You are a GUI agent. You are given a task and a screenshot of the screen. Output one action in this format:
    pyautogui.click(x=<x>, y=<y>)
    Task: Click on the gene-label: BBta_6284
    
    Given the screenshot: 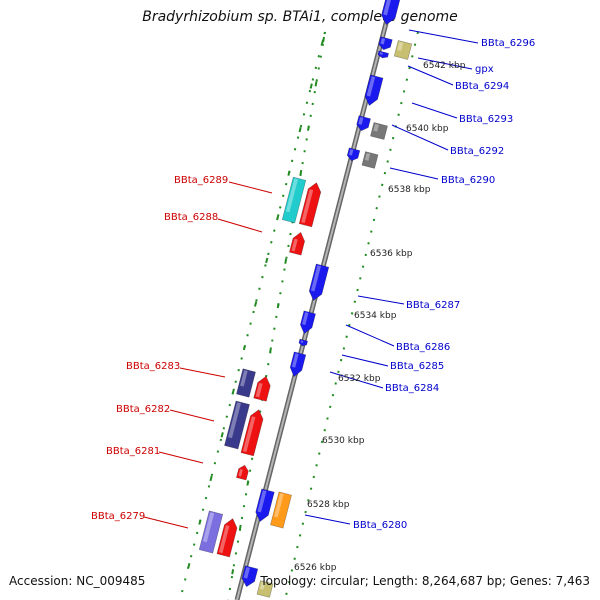 What is the action you would take?
    pyautogui.click(x=412, y=388)
    